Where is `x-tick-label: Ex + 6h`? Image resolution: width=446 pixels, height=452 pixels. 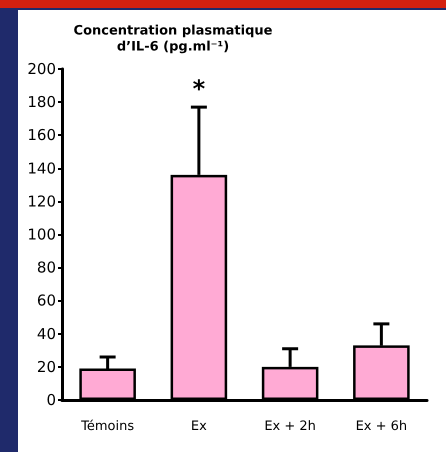
x-tick-label: Ex + 6h is located at coordinates (382, 426).